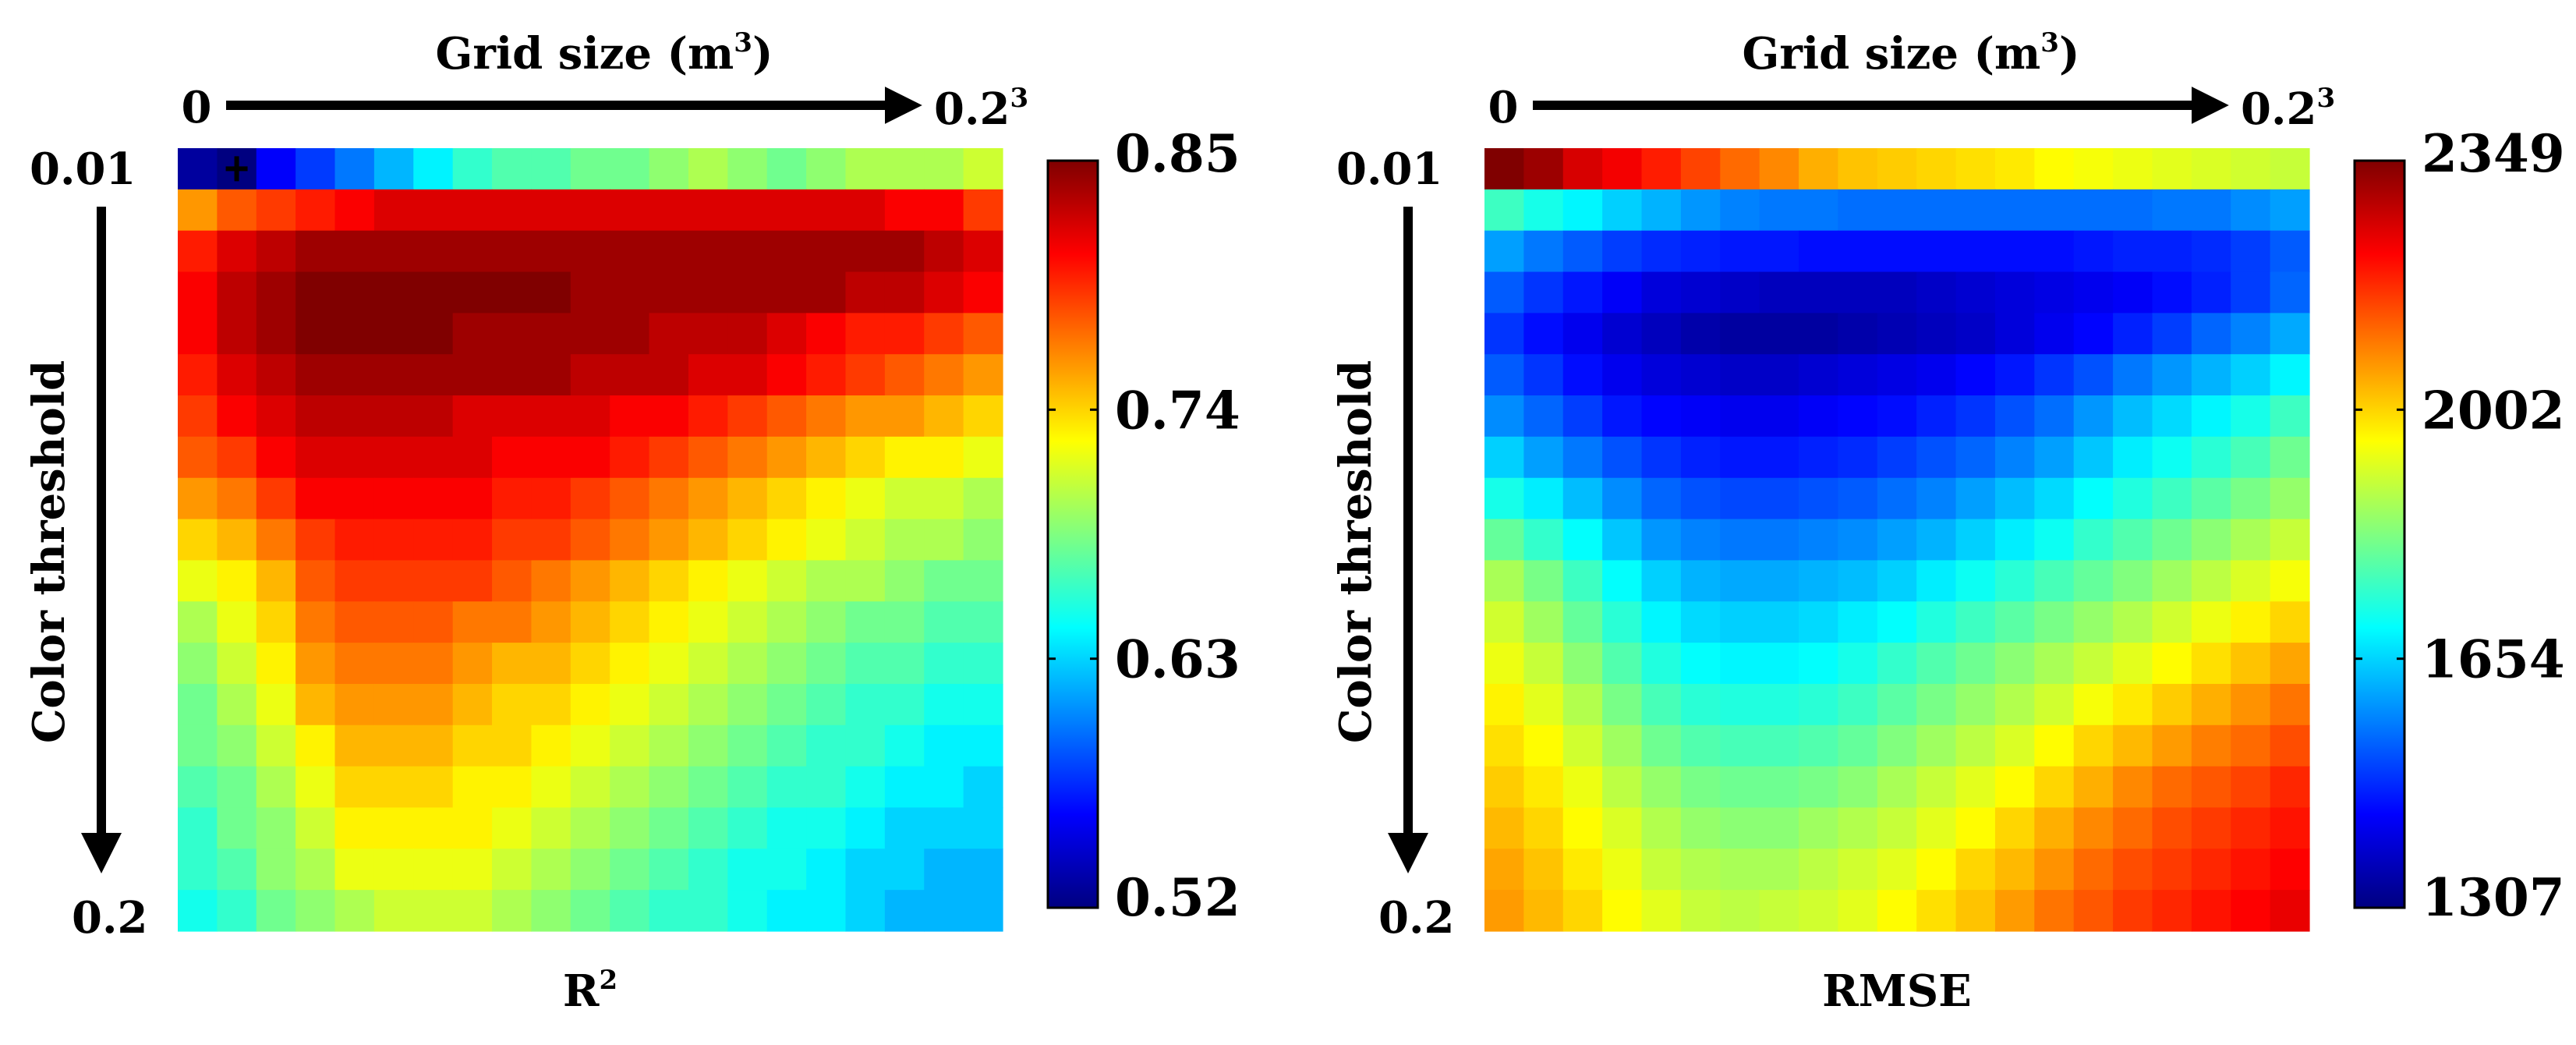 The width and height of the screenshot is (2576, 1045). Describe the element at coordinates (2493, 410) in the screenshot. I see `colorbar-tick-label: 2002` at that location.